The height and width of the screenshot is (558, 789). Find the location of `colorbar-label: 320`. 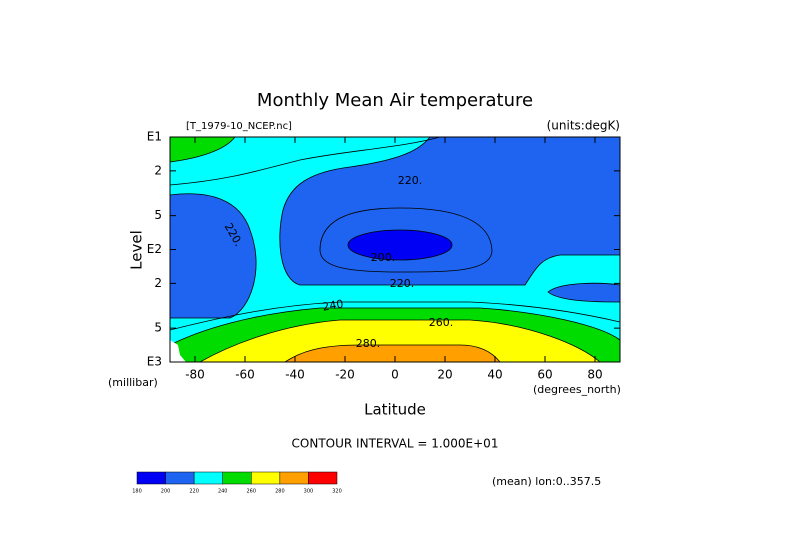

colorbar-label: 320 is located at coordinates (337, 492).